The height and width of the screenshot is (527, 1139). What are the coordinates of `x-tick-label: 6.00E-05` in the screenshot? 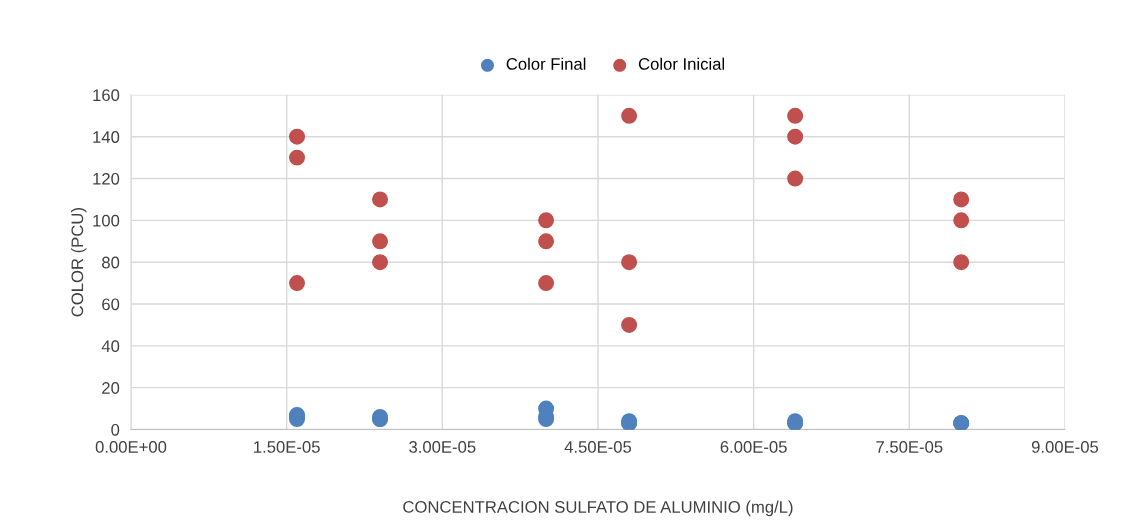 It's located at (753, 447).